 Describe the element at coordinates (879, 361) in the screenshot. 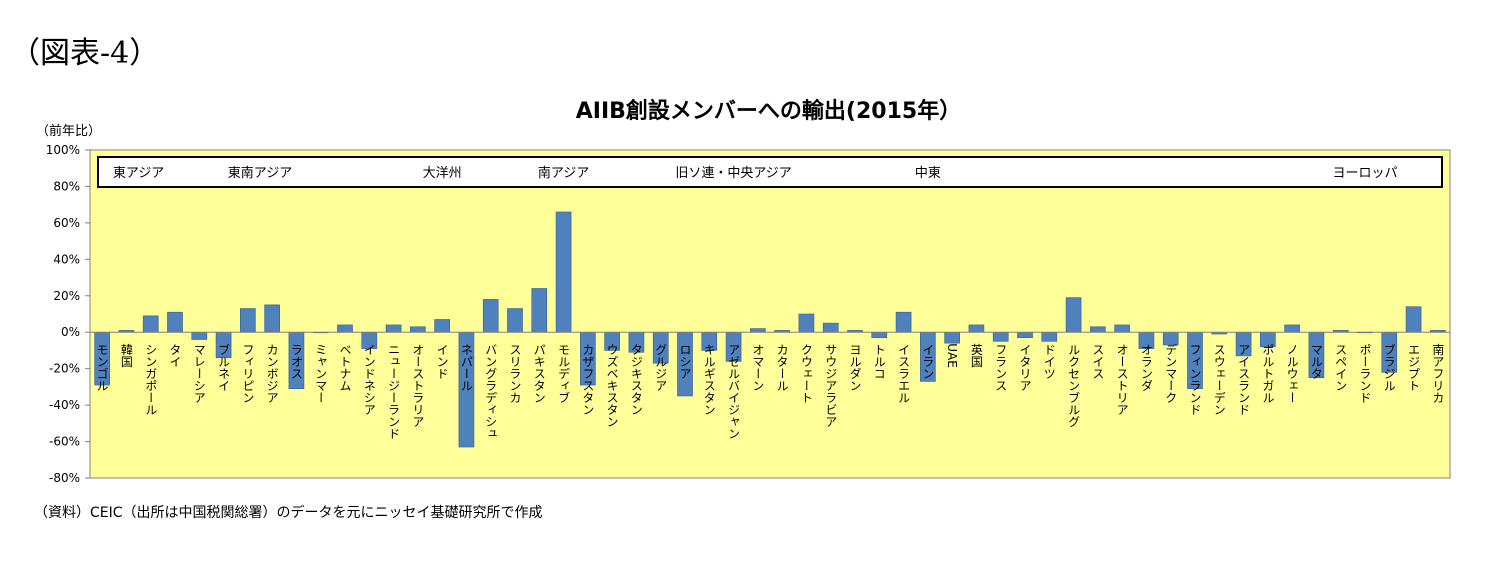

I see `category-label: トルコ` at that location.